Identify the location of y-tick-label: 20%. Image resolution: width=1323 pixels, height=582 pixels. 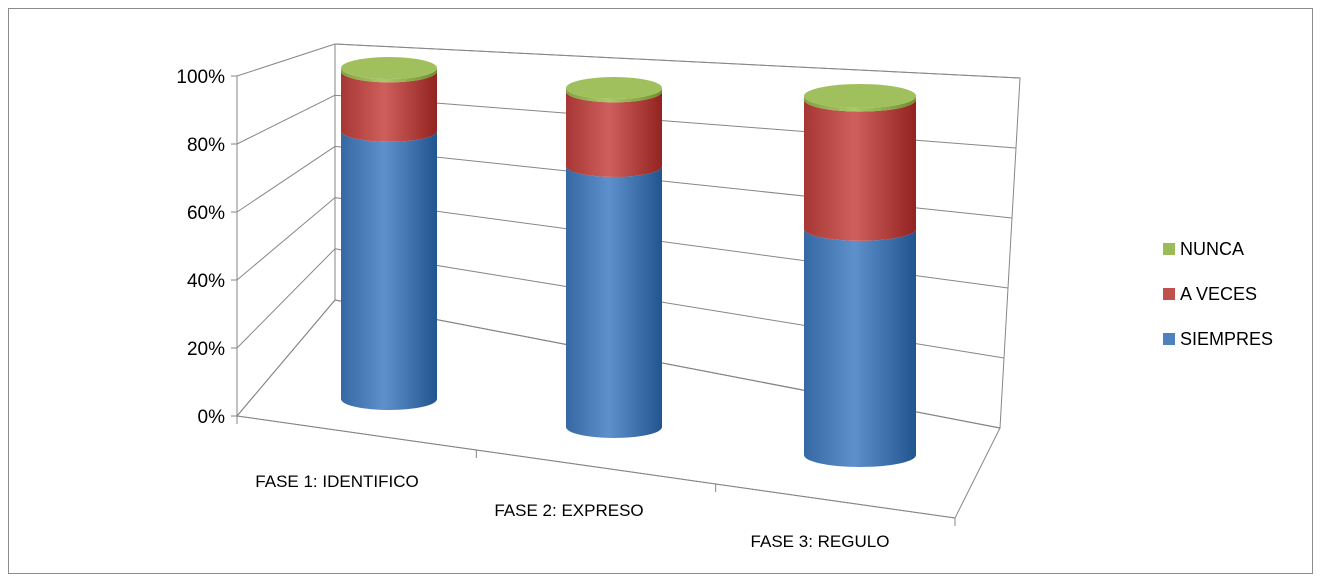
(206, 349).